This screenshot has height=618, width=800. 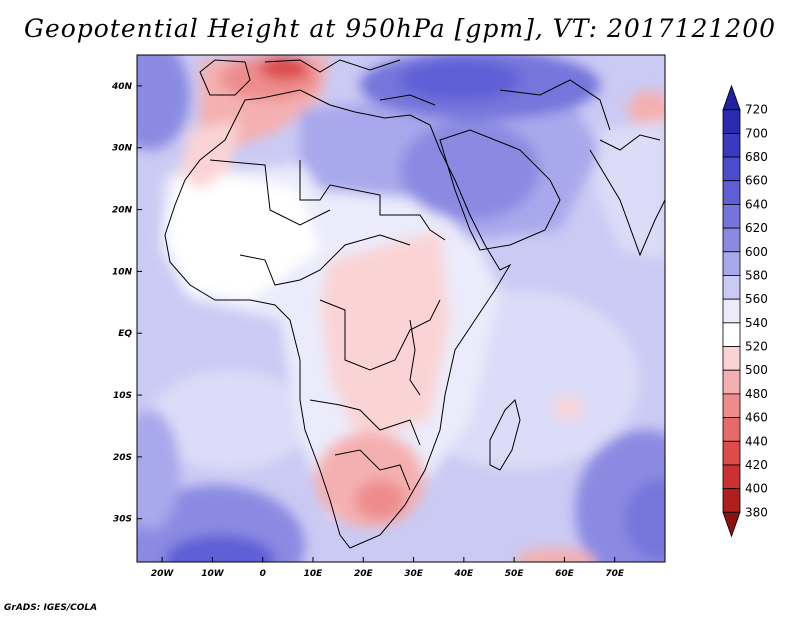 What do you see at coordinates (756, 394) in the screenshot?
I see `colorbar-label: 480` at bounding box center [756, 394].